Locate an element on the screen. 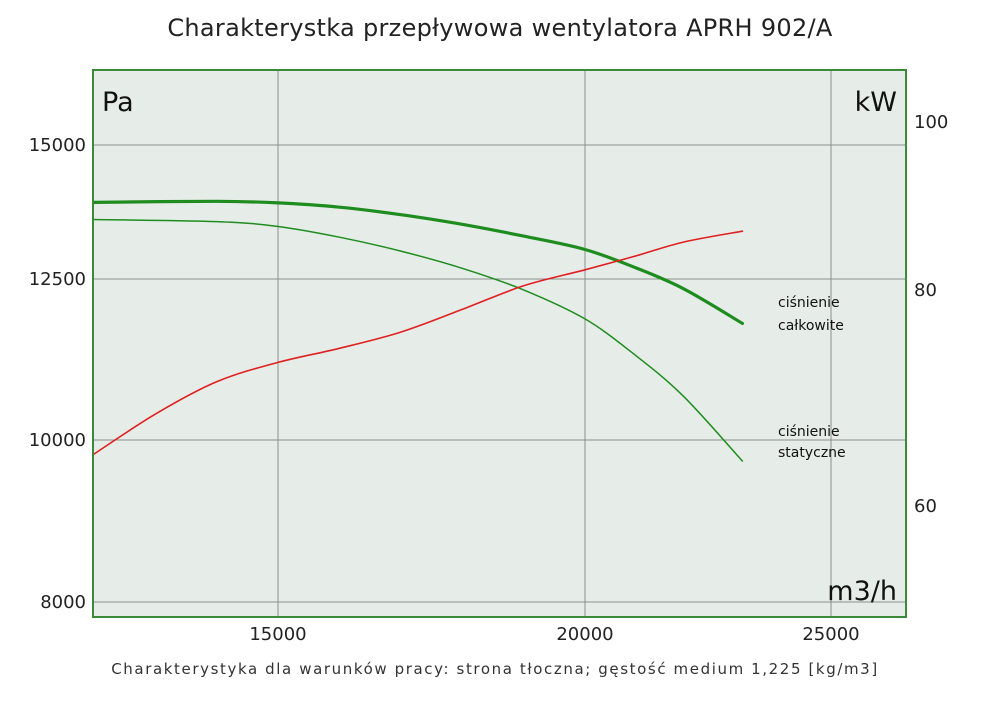  total-pressure-label: ciśnienie całkowite is located at coordinates (811, 314).